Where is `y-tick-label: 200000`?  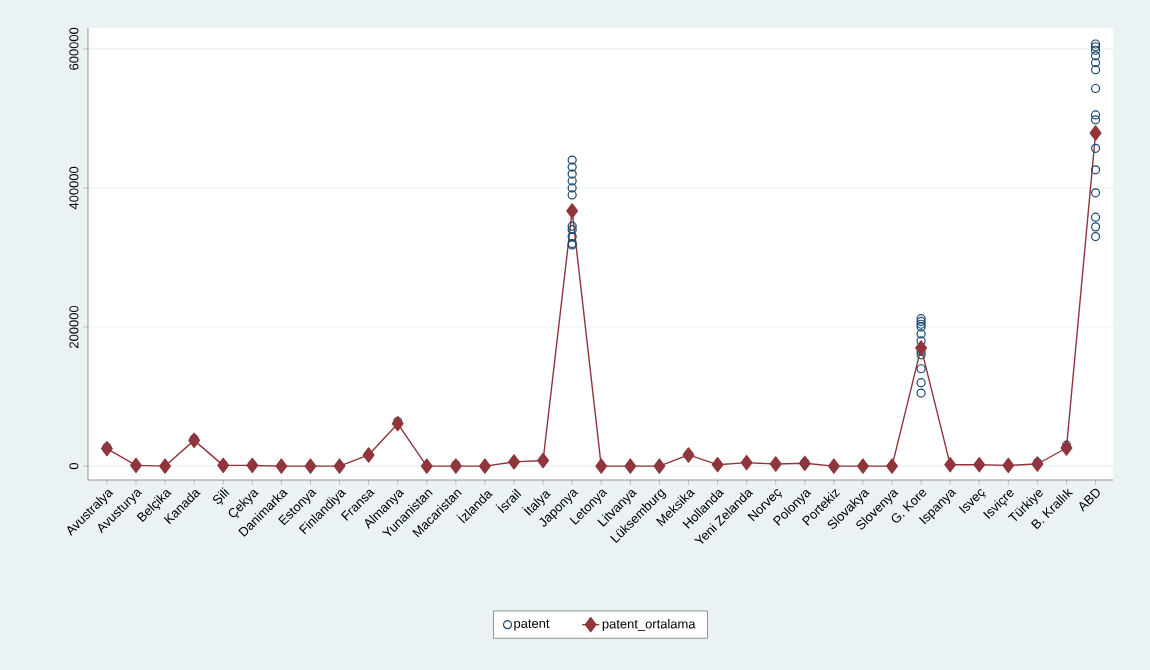
y-tick-label: 200000 is located at coordinates (74, 326).